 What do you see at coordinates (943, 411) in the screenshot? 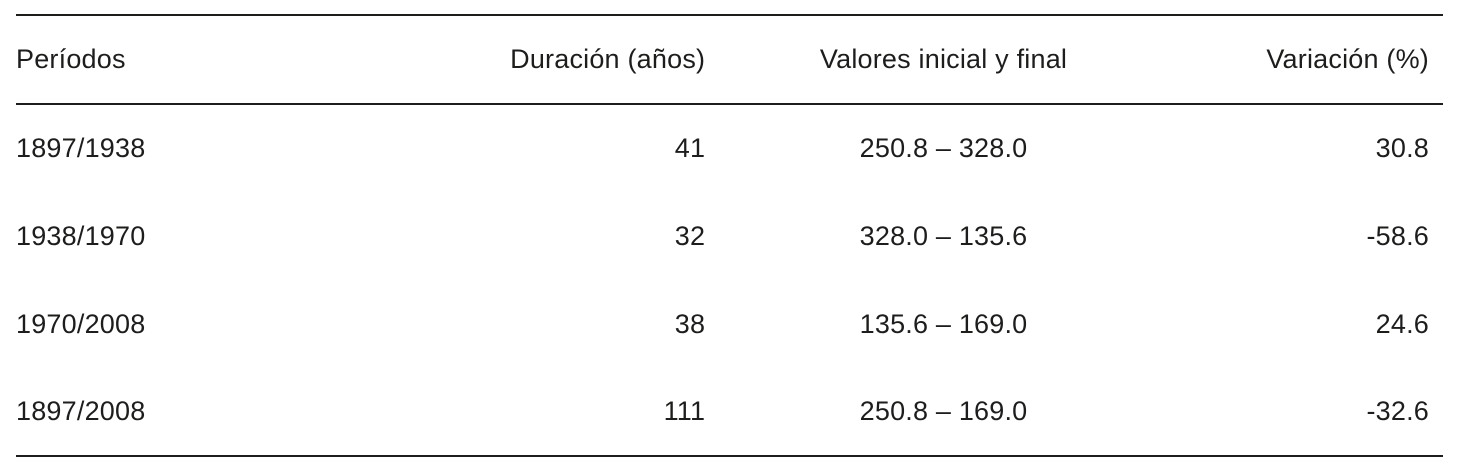
I see `cell-valores: 250.8 – 169.0` at bounding box center [943, 411].